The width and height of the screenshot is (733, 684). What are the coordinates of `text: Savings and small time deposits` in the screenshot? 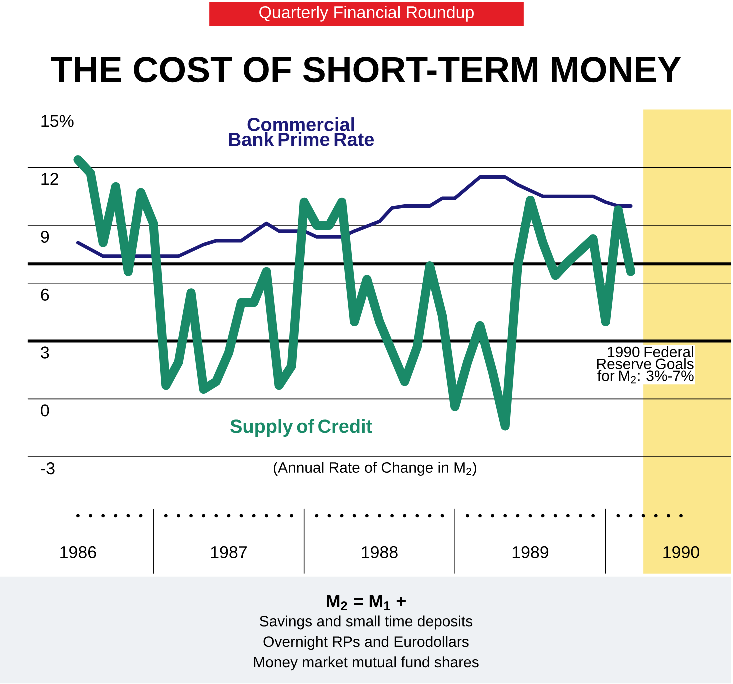 It's located at (366, 623).